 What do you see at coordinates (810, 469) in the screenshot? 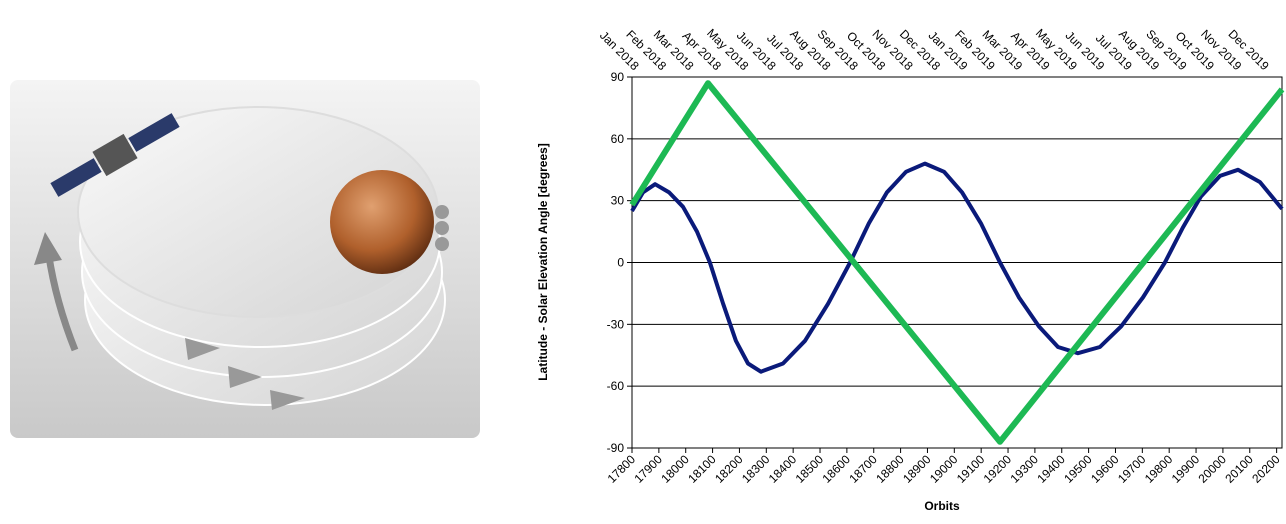
I see `x-tick-label: 18500` at bounding box center [810, 469].